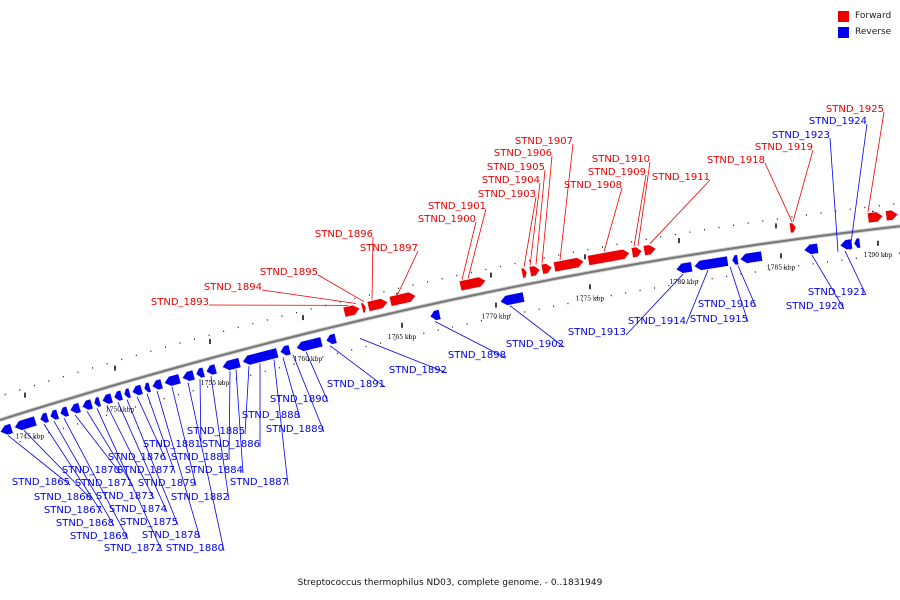 Image resolution: width=900 pixels, height=600 pixels. Describe the element at coordinates (289, 272) in the screenshot. I see `forward-gene-label: STND_1895` at that location.